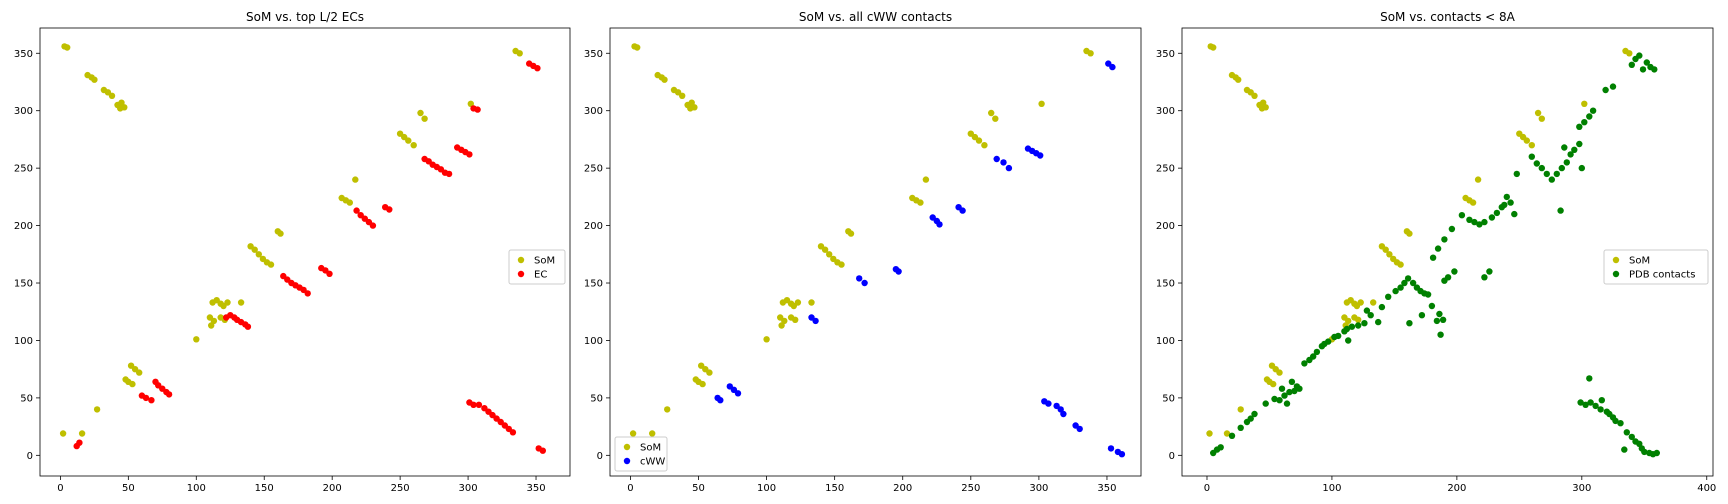 The width and height of the screenshot is (1728, 504). Describe the element at coordinates (834, 488) in the screenshot. I see `x-tick-label: 150` at that location.